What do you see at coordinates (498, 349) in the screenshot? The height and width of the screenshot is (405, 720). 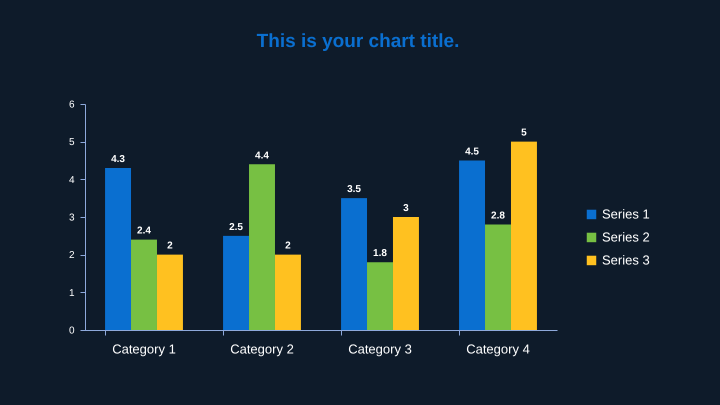 I see `x-tick-label: Category 4` at bounding box center [498, 349].